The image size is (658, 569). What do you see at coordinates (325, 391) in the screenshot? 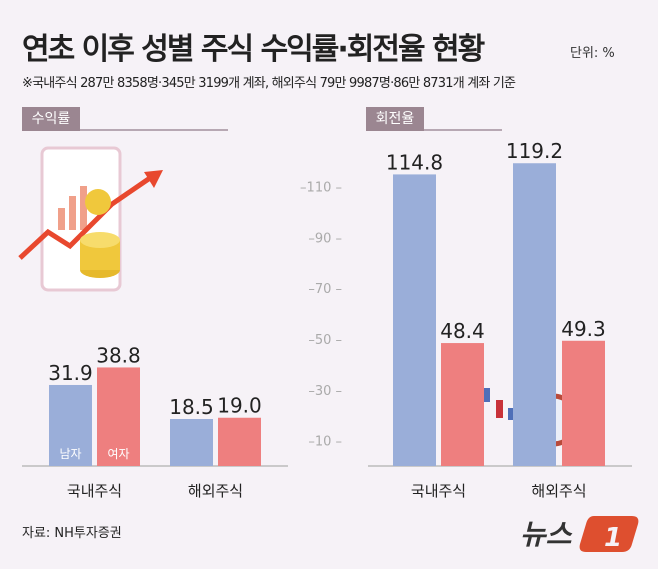
I see `y-tick-label: –30 –` at bounding box center [325, 391].